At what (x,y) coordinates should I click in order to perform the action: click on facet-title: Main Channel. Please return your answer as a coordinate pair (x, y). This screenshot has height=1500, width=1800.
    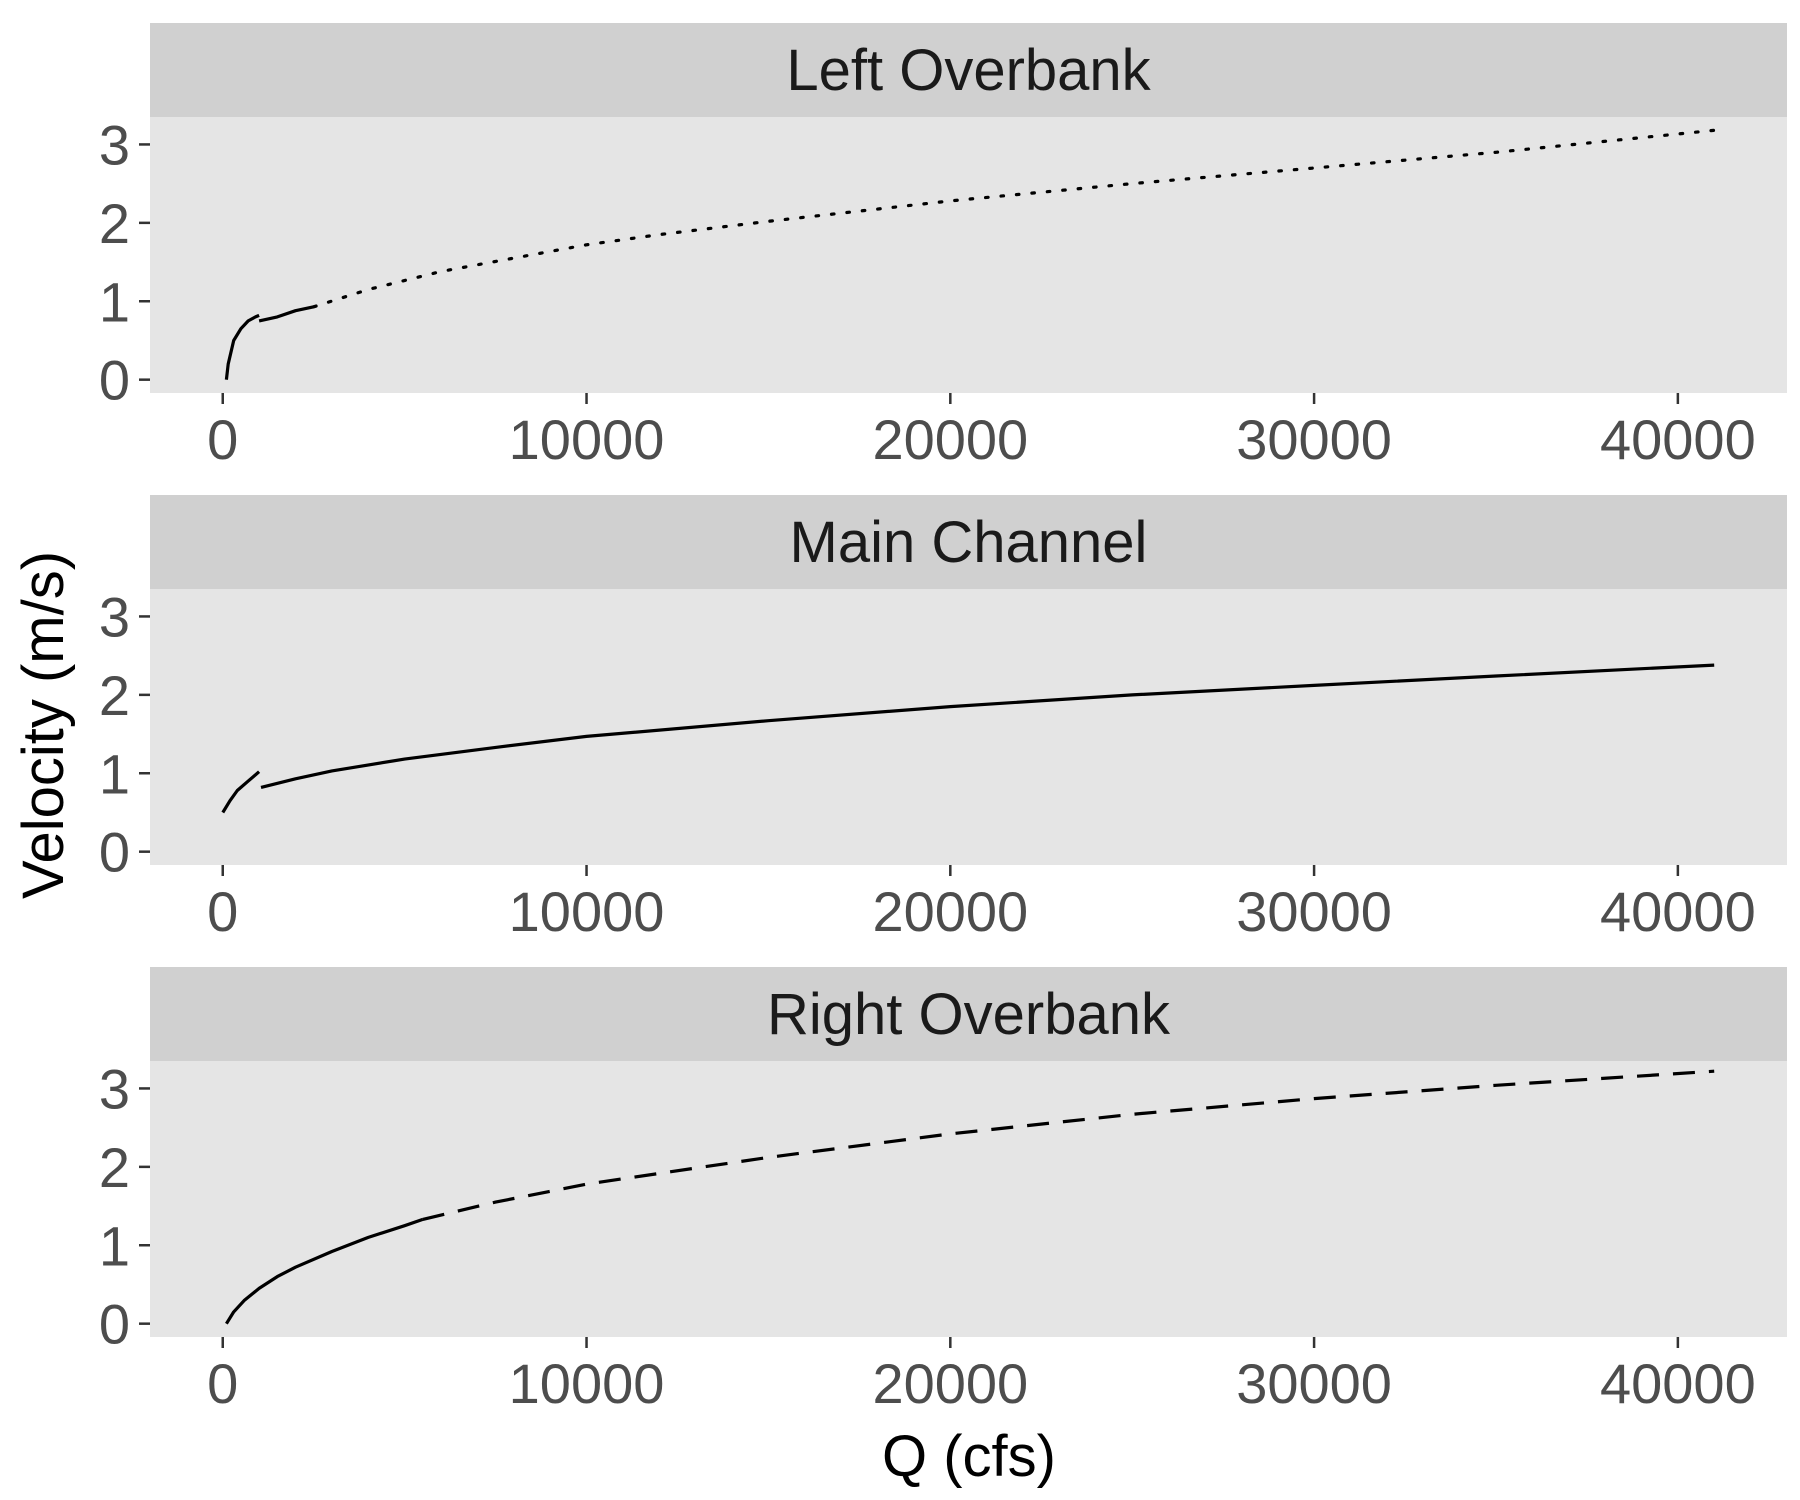
    Looking at the image, I should click on (969, 542).